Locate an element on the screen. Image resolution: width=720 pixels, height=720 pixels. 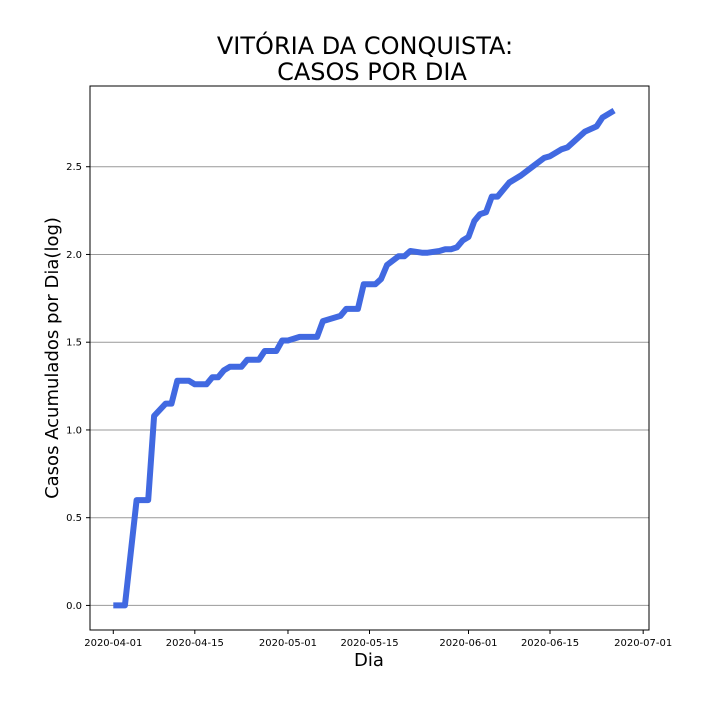
y-tick-label: 0.5 is located at coordinates (74, 518).